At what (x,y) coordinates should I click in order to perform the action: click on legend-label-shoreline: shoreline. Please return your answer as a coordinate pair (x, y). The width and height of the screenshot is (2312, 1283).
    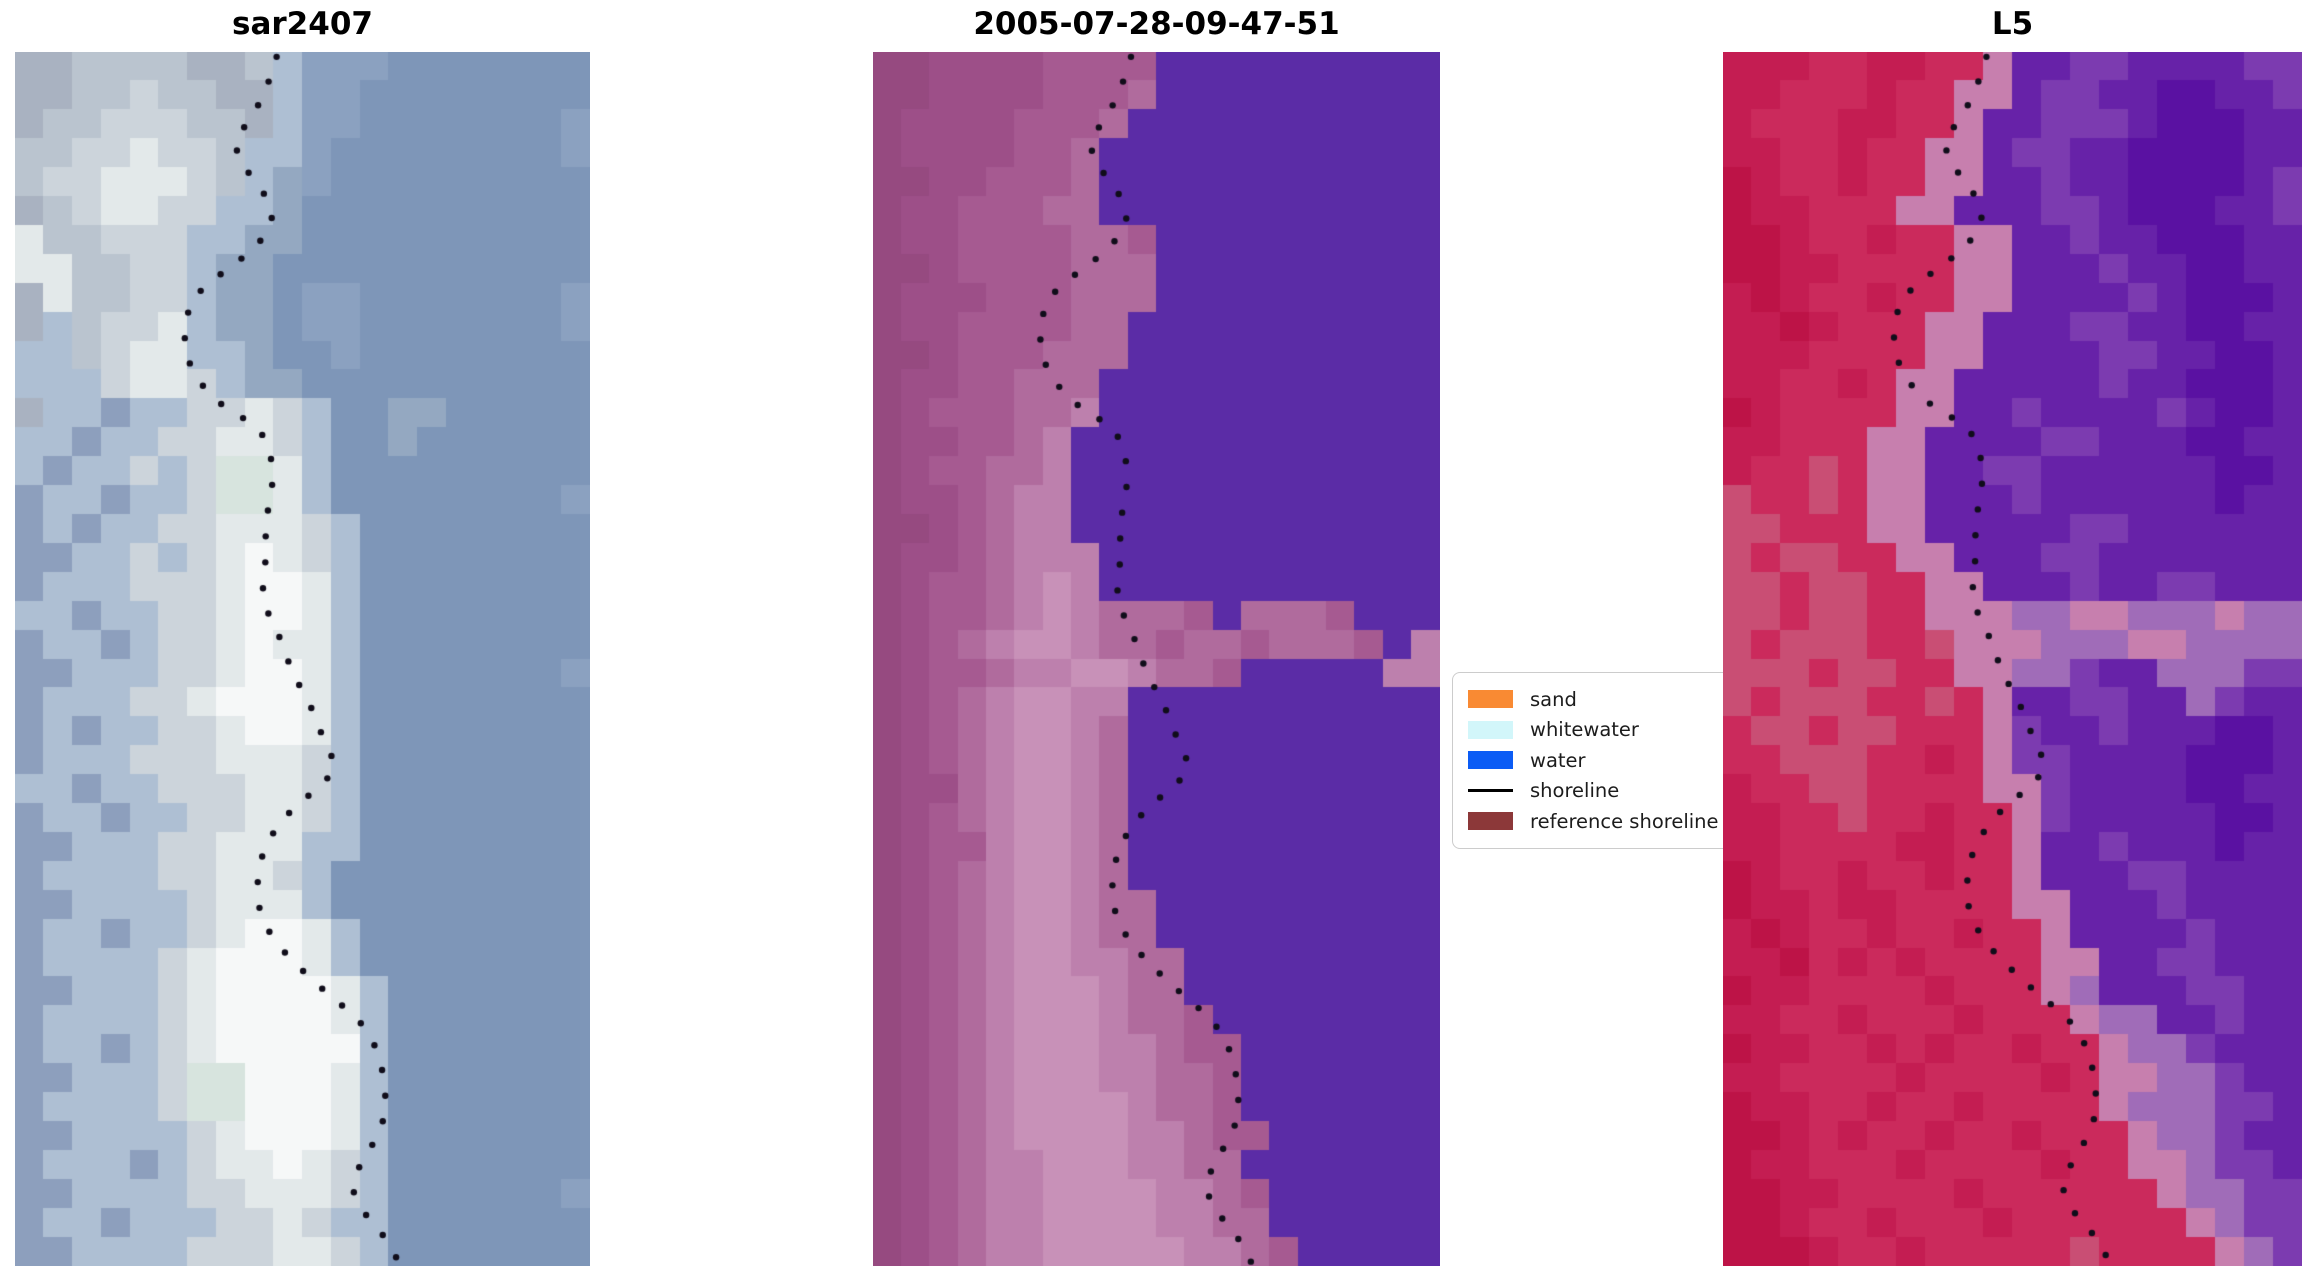
    Looking at the image, I should click on (1575, 791).